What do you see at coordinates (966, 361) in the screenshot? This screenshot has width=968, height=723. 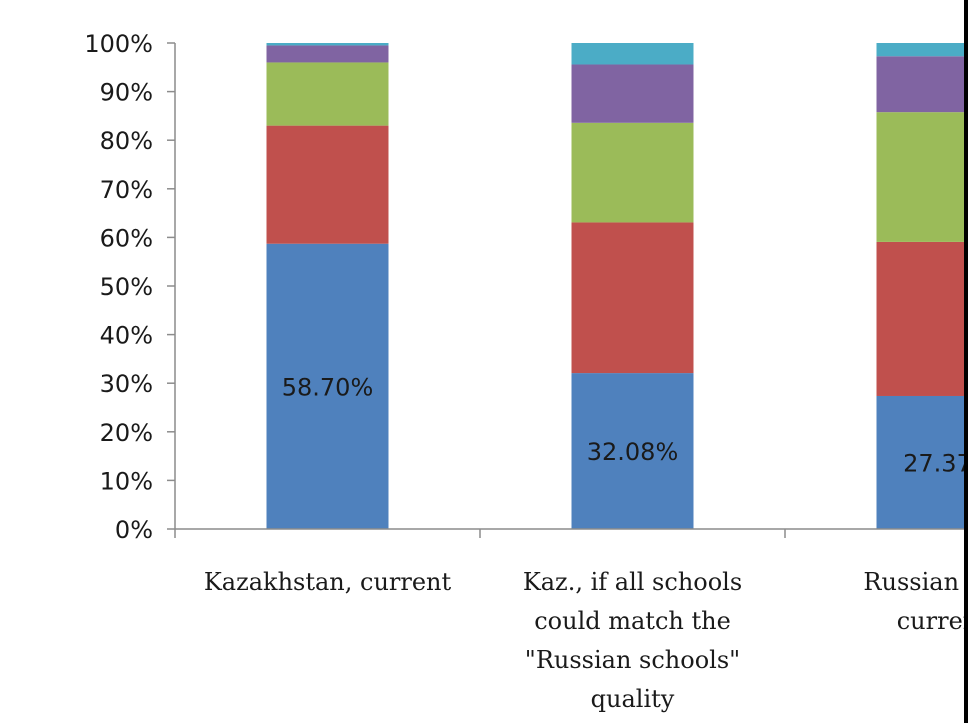 I see `right-edge-border` at bounding box center [966, 361].